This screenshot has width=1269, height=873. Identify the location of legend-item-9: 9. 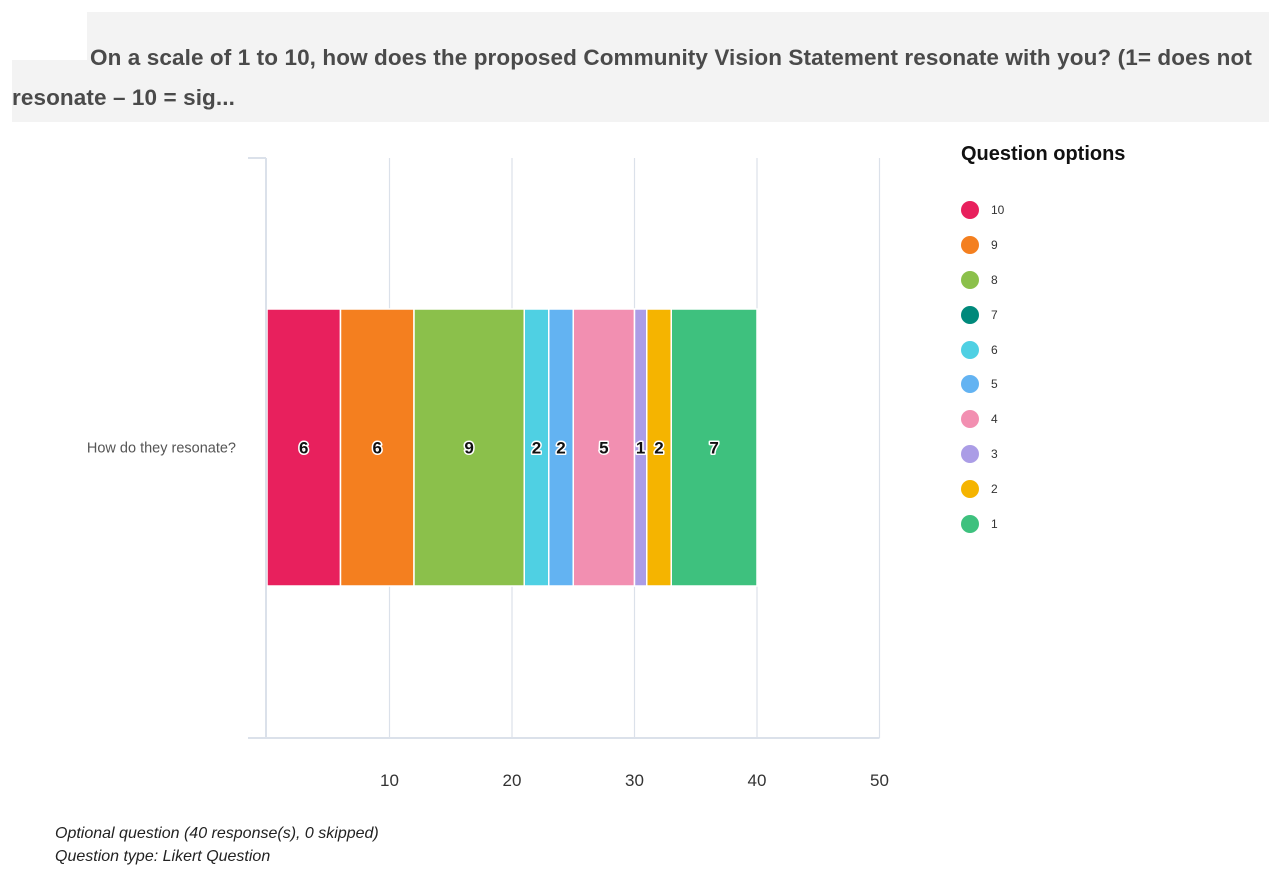
(1100, 245).